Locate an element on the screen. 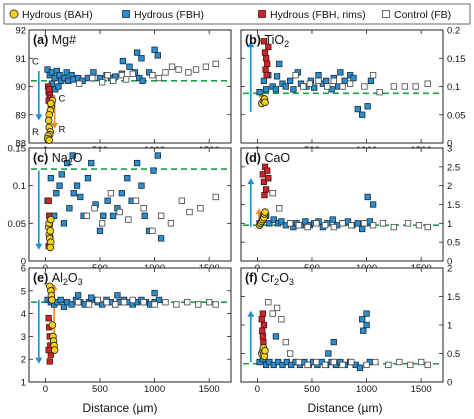 Image resolution: width=474 pixels, height=419 pixels. panel-title: (f) Cr2O3 is located at coordinates (269, 279).